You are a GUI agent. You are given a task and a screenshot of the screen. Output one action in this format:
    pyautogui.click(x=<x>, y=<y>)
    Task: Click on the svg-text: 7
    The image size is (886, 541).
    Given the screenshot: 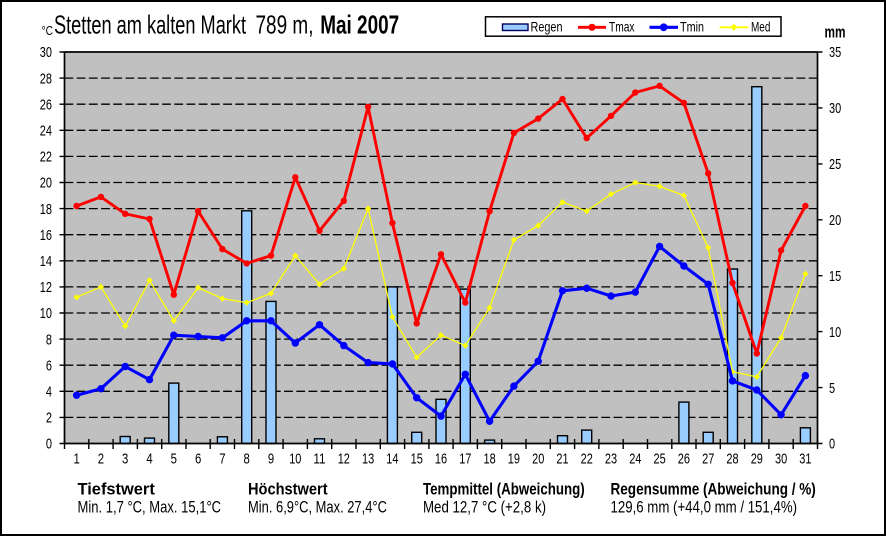 What is the action you would take?
    pyautogui.click(x=222, y=459)
    